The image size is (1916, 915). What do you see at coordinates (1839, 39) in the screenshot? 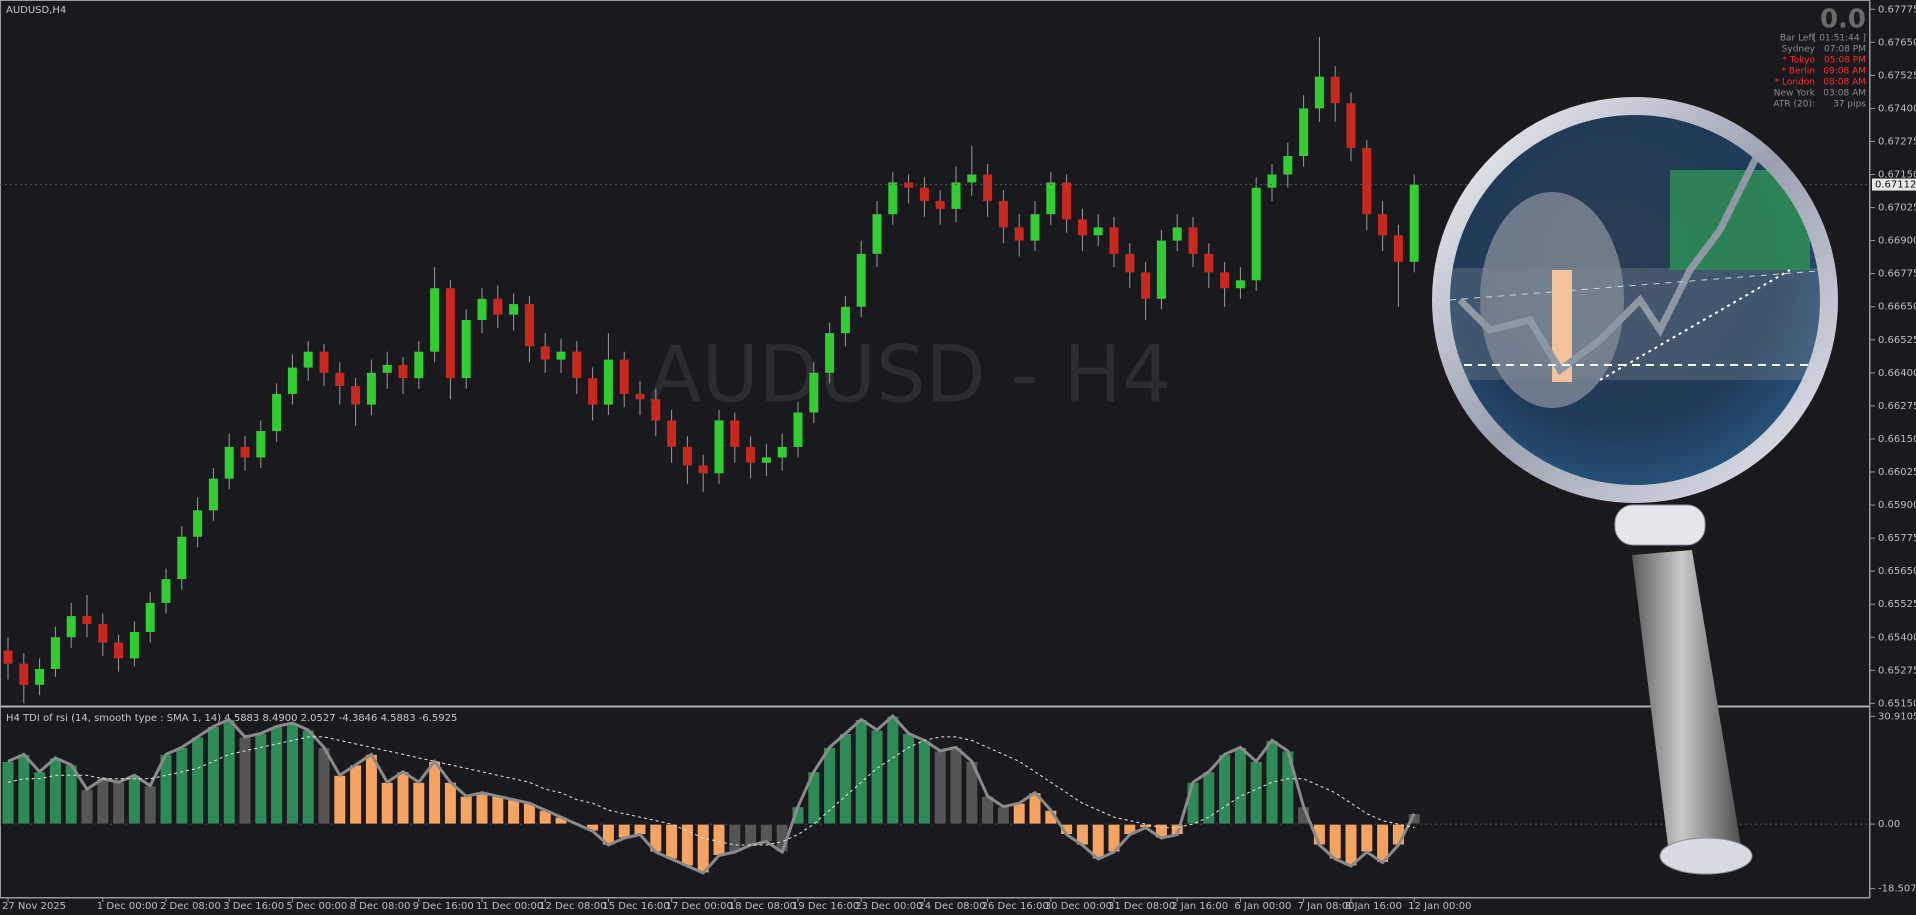
I see `info-value: [ 01:51:44 ]` at bounding box center [1839, 39].